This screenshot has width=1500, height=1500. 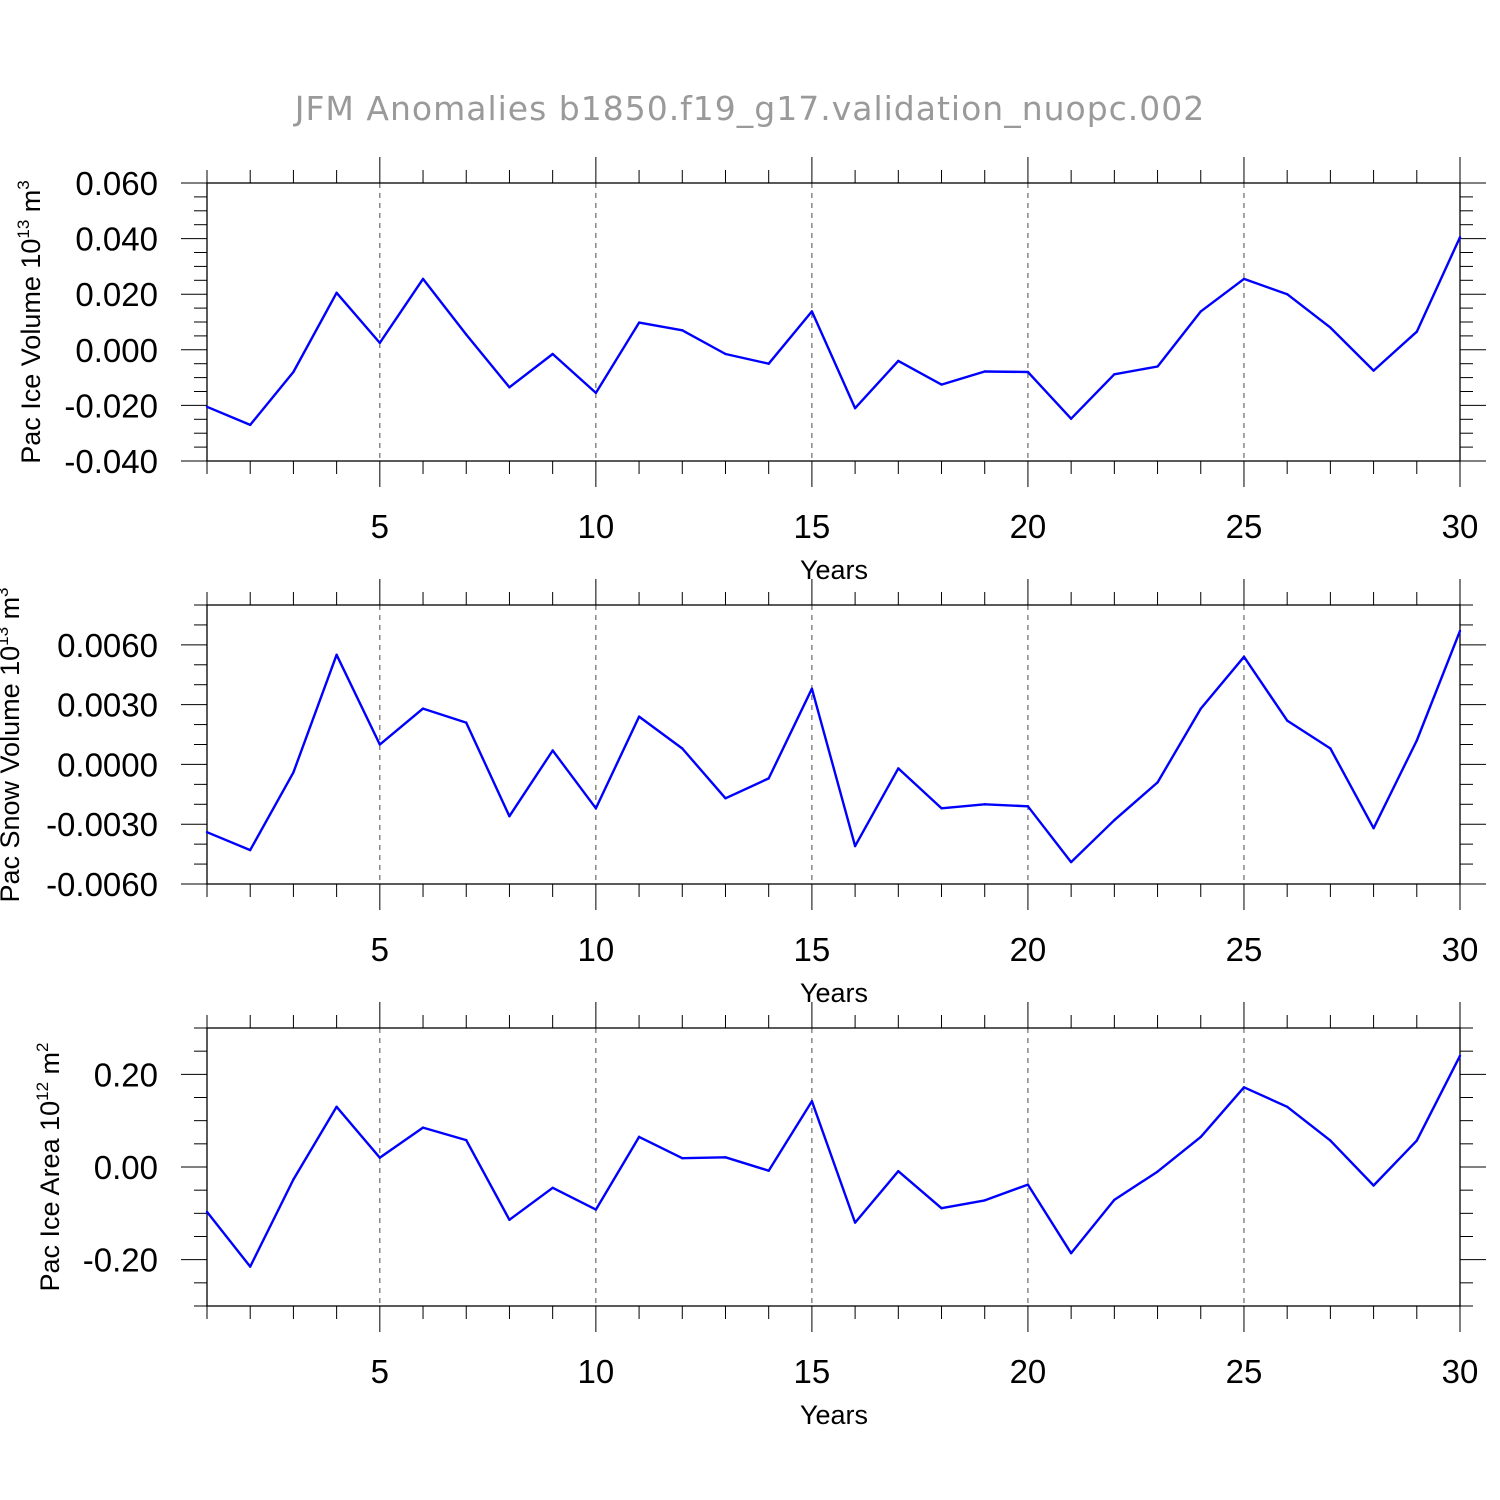 I want to click on panel2-series-line, so click(x=834, y=1161).